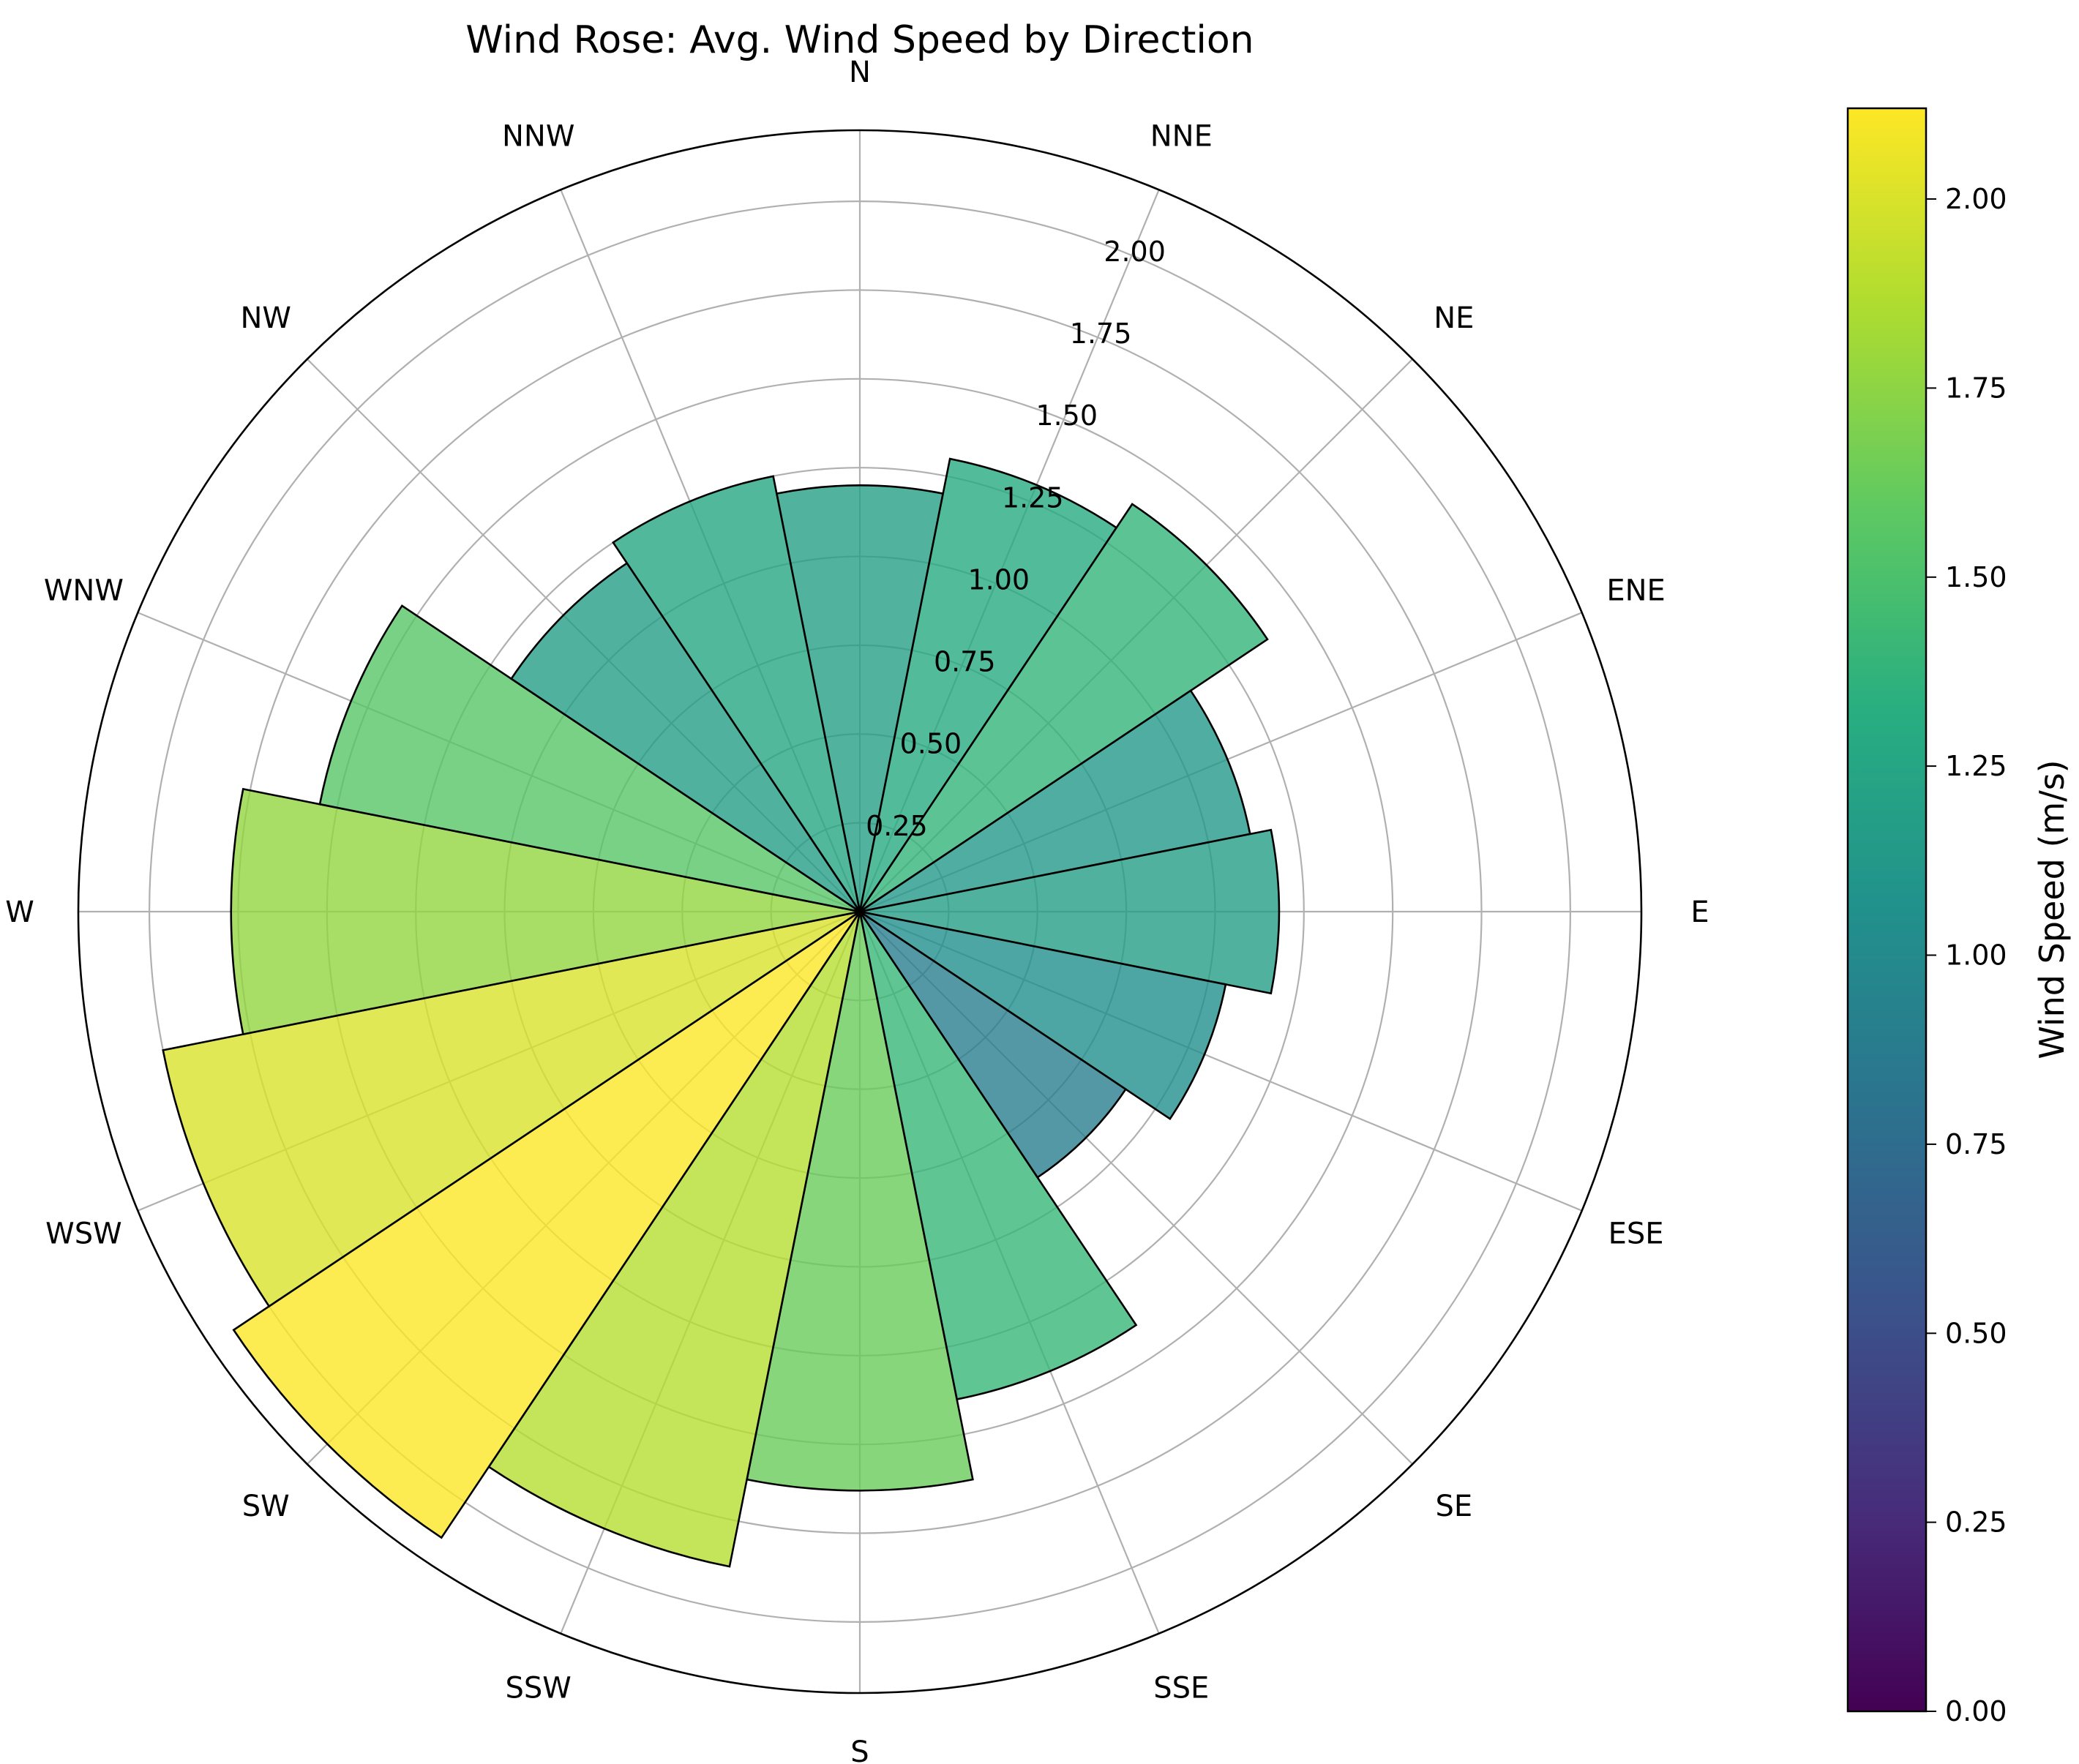 This screenshot has height=1764, width=2079. I want to click on bar-NE, so click(1063, 708).